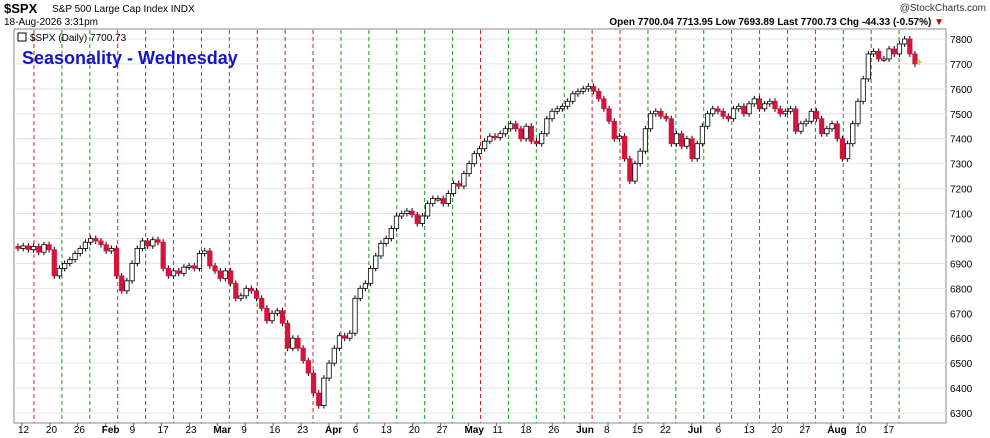 This screenshot has height=438, width=990. What do you see at coordinates (896, 22) in the screenshot?
I see `chg-value: -44.33 (-0.57%)` at bounding box center [896, 22].